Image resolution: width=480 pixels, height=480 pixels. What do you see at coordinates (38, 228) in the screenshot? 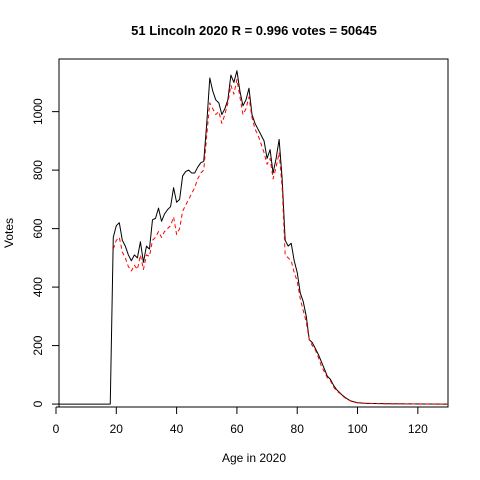
I see `y-tick-label: 600` at bounding box center [38, 228].